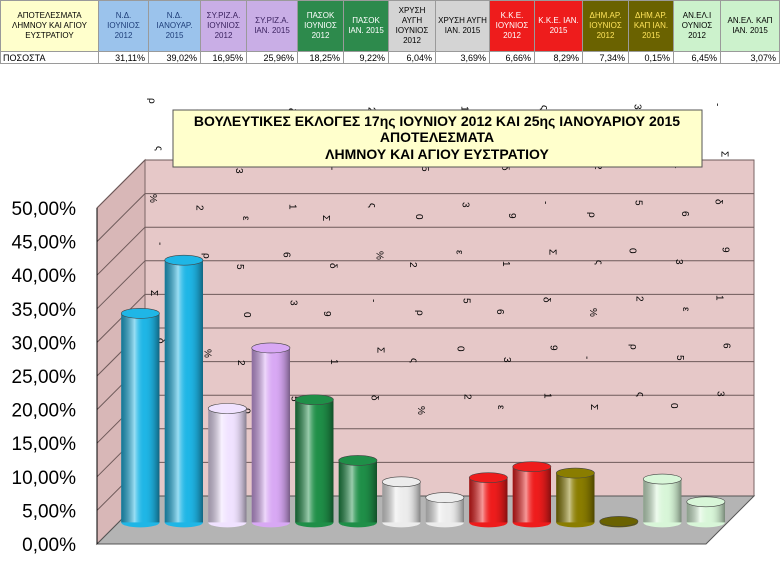  I want to click on value-cell: 25,96%, so click(272, 57).